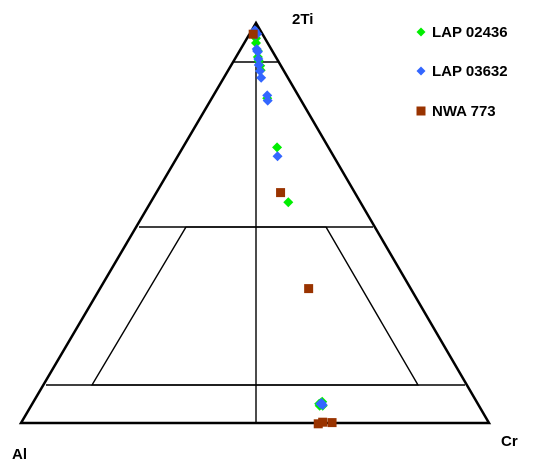 Image resolution: width=545 pixels, height=465 pixels. Describe the element at coordinates (421, 111) in the screenshot. I see `legend-marker-series3` at that location.